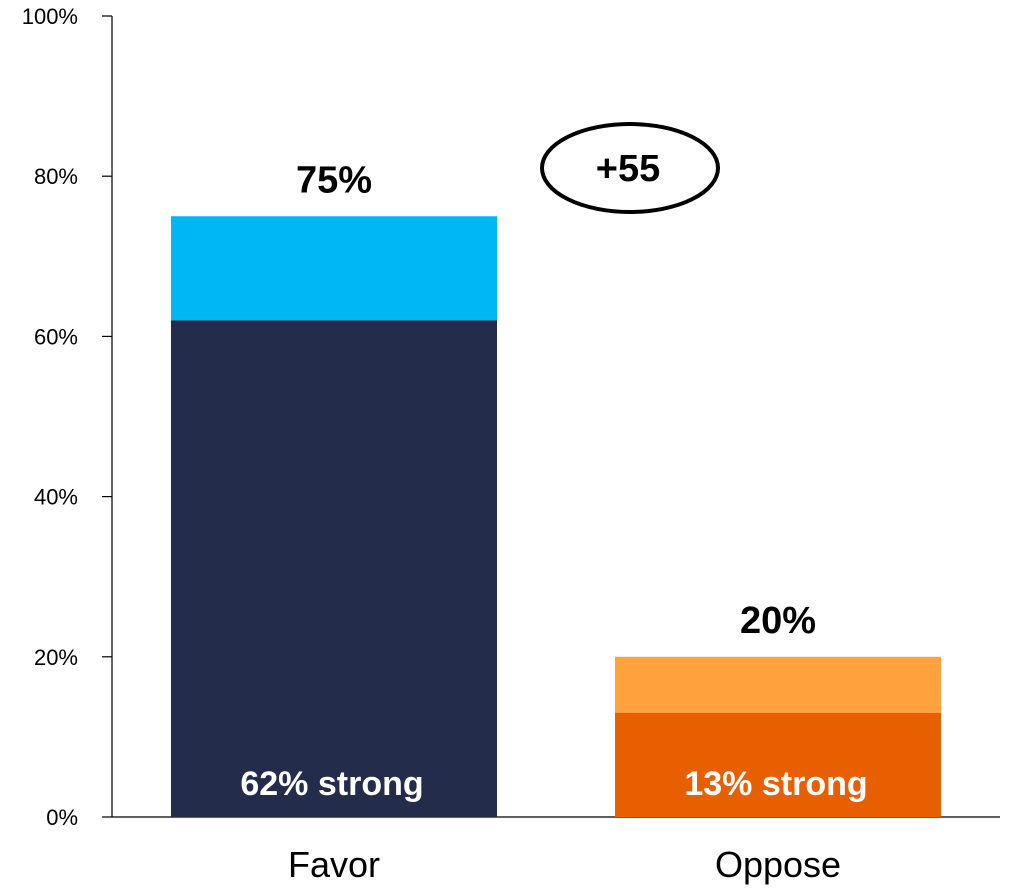  What do you see at coordinates (334, 180) in the screenshot?
I see `favor-total-label: 75%` at bounding box center [334, 180].